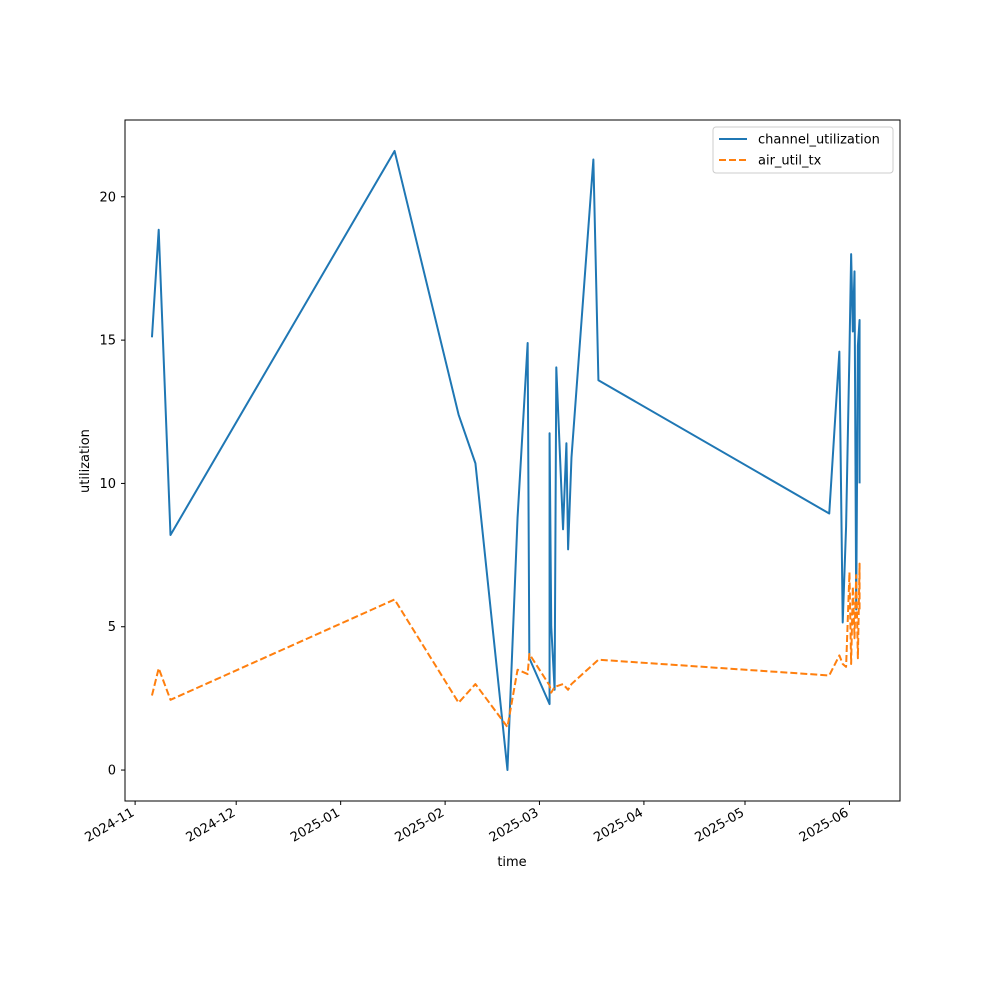 This screenshot has width=1000, height=1004. I want to click on legend: channel_utilization air_util_tx, so click(803, 150).